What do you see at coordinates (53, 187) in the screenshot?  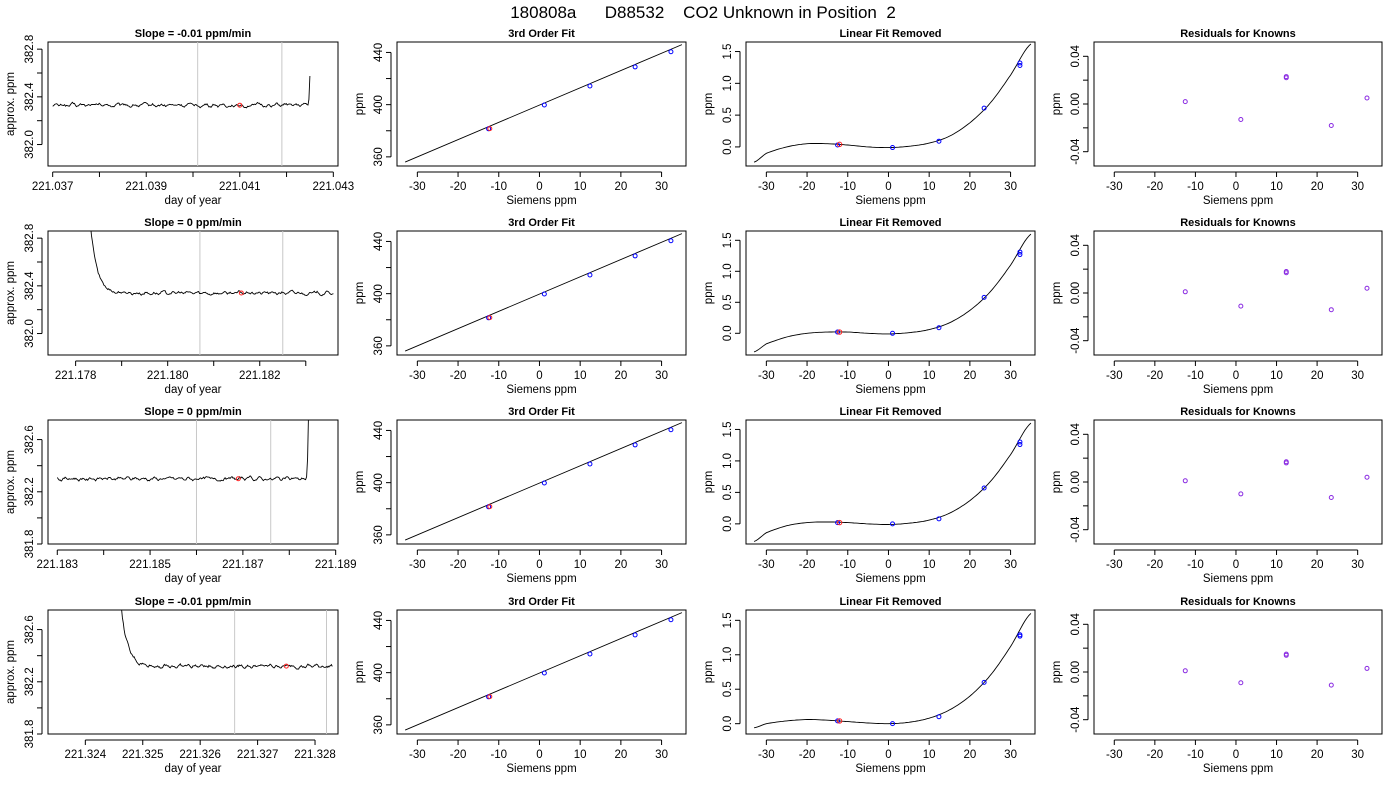 I see `x-tick-label: 221.037` at bounding box center [53, 187].